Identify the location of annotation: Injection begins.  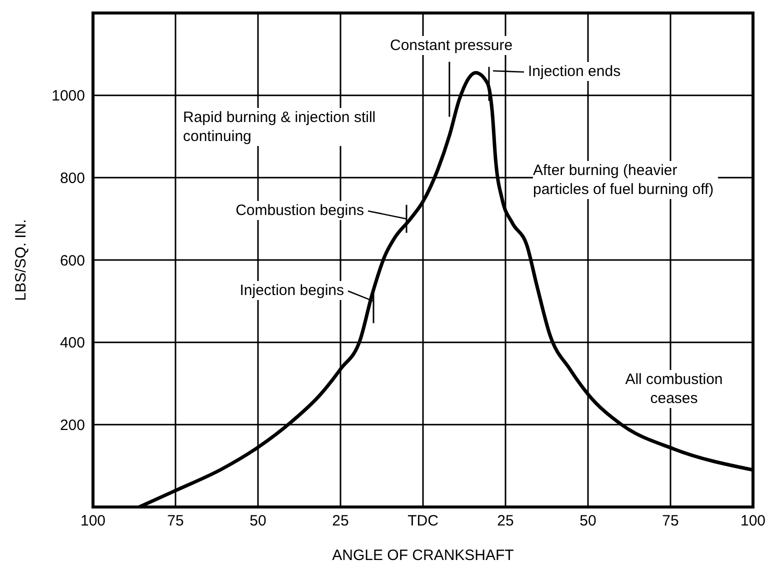
(269, 290).